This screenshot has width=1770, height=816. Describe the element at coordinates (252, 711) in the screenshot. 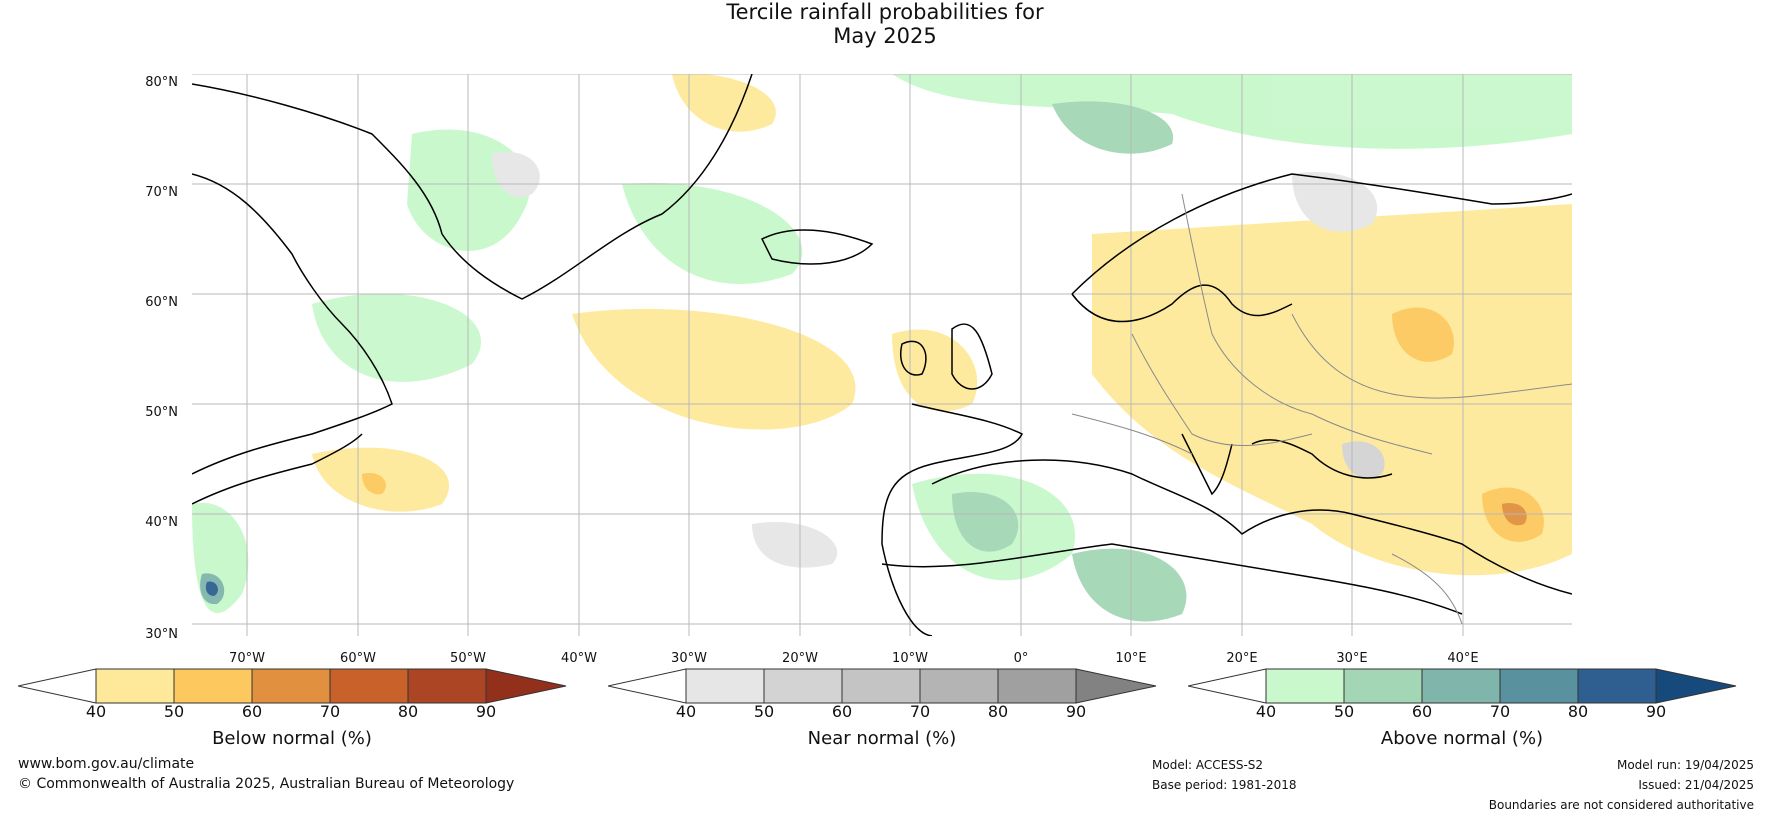

I see `below-normal-tick: 60` at that location.